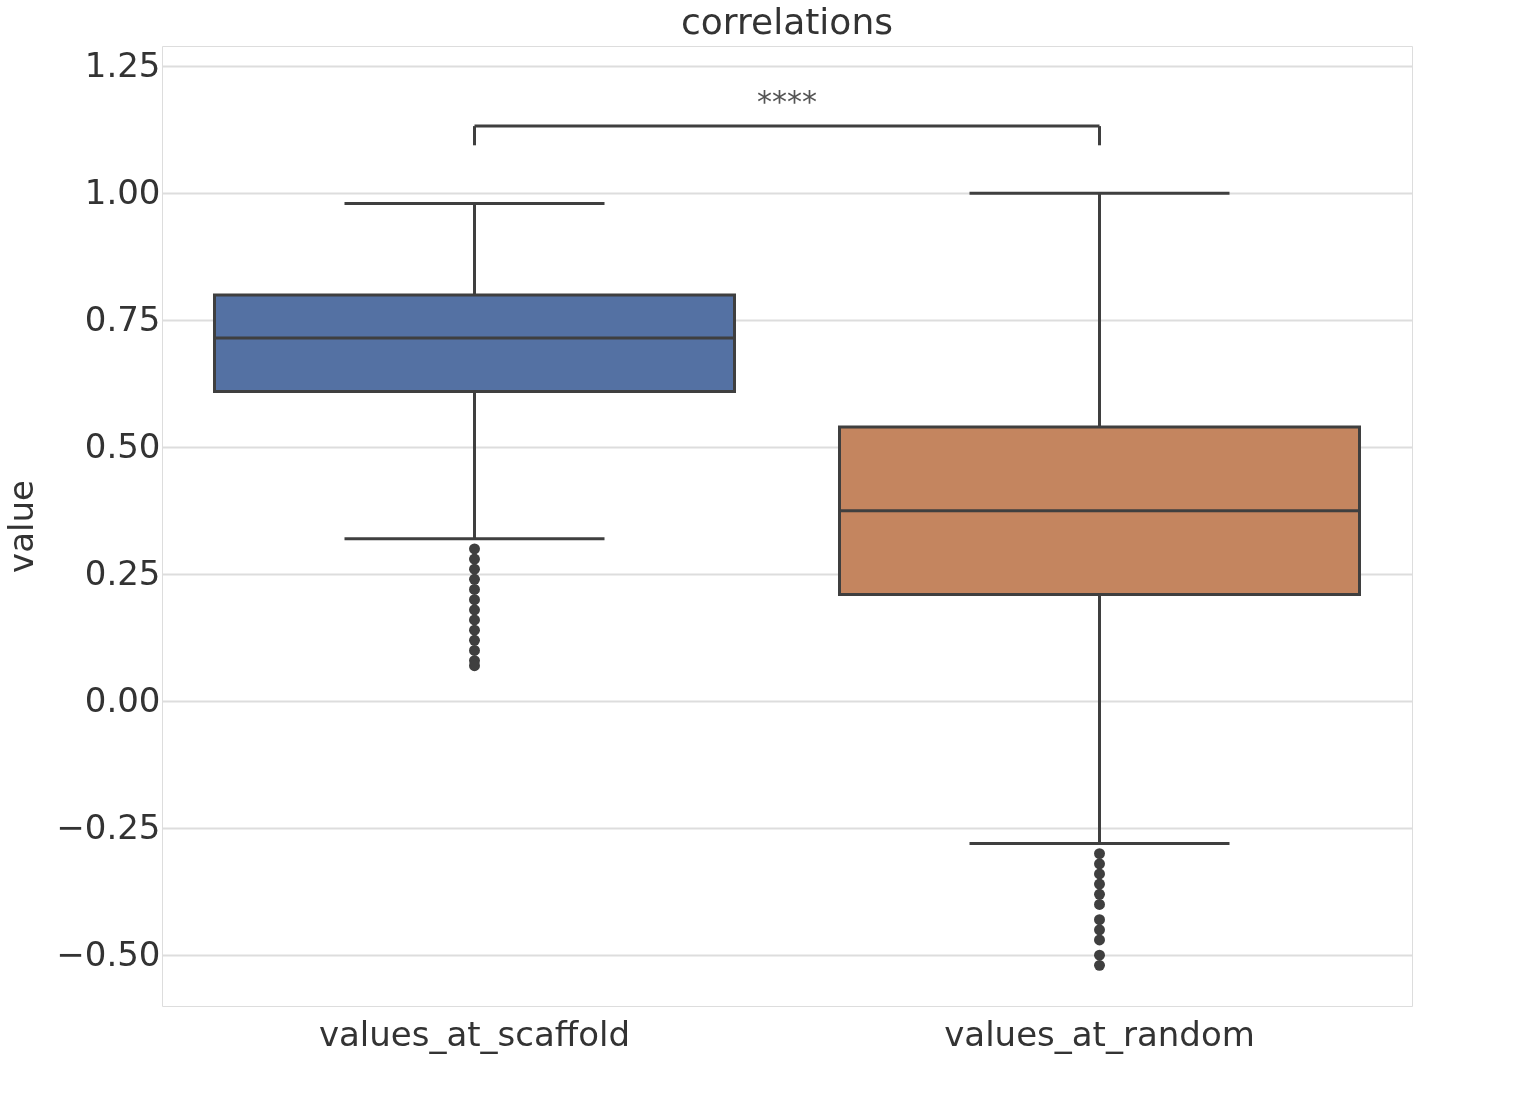  What do you see at coordinates (787, 102) in the screenshot?
I see `annotation: ****` at bounding box center [787, 102].